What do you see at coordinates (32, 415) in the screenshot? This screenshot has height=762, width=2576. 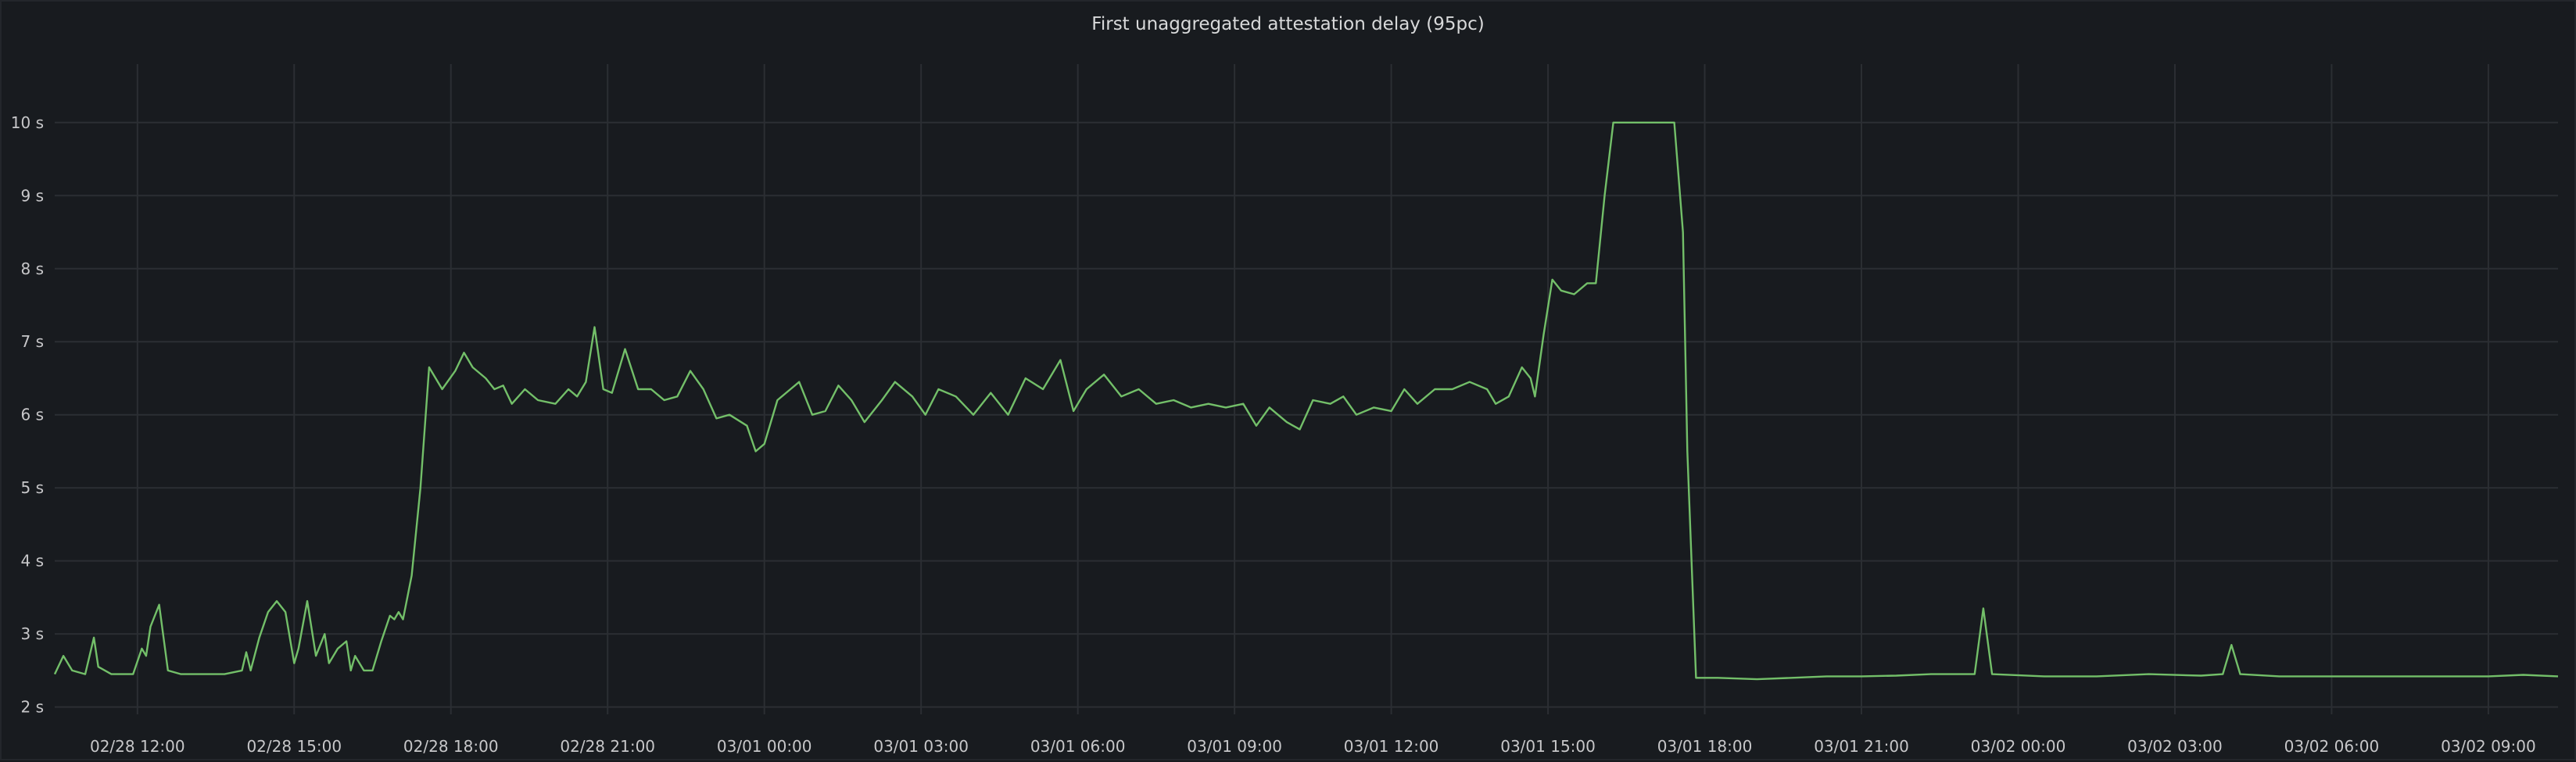 I see `y-tick-label: 6 s` at bounding box center [32, 415].